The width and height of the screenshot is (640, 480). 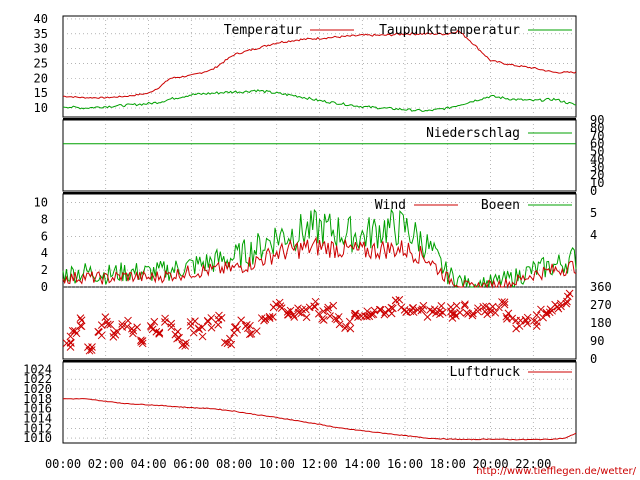 I want to click on x-tick-label: 06:00, so click(x=191, y=464).